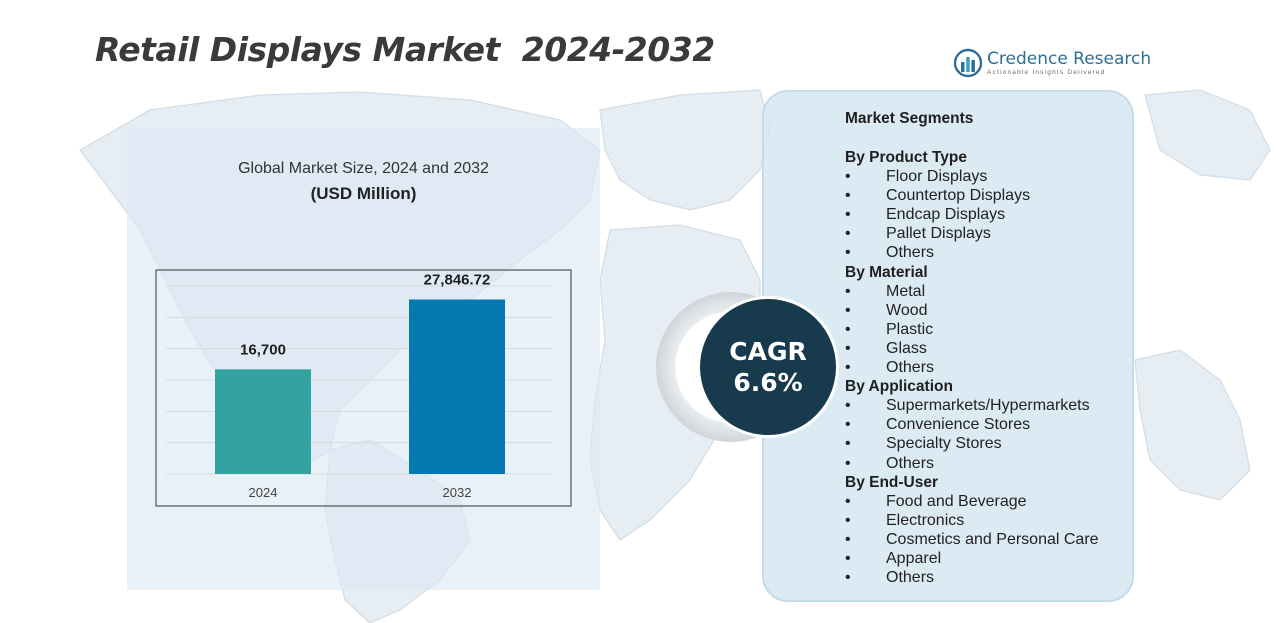 This screenshot has height=623, width=1276. Describe the element at coordinates (906, 348) in the screenshot. I see `segment-item-label: Glass` at that location.